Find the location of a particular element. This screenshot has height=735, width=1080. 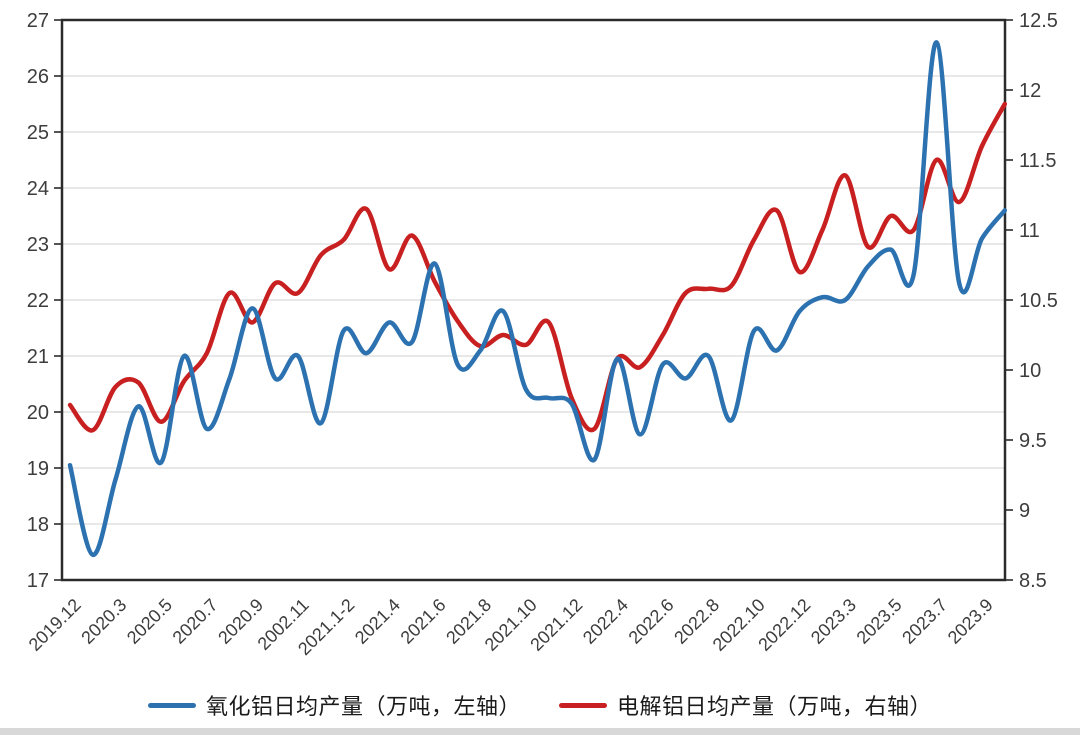

x-axis-label: 2020.5 is located at coordinates (149, 621).